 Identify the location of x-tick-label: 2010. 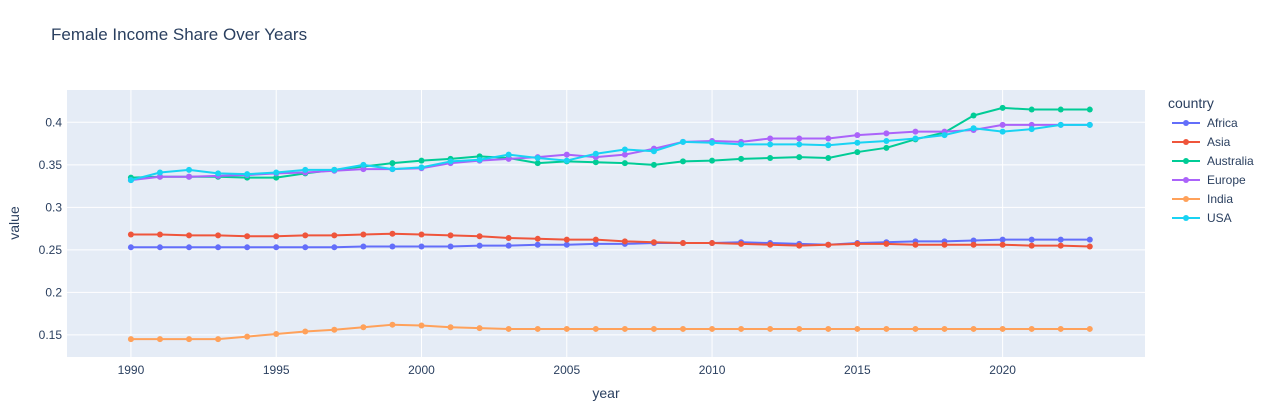
(712, 370).